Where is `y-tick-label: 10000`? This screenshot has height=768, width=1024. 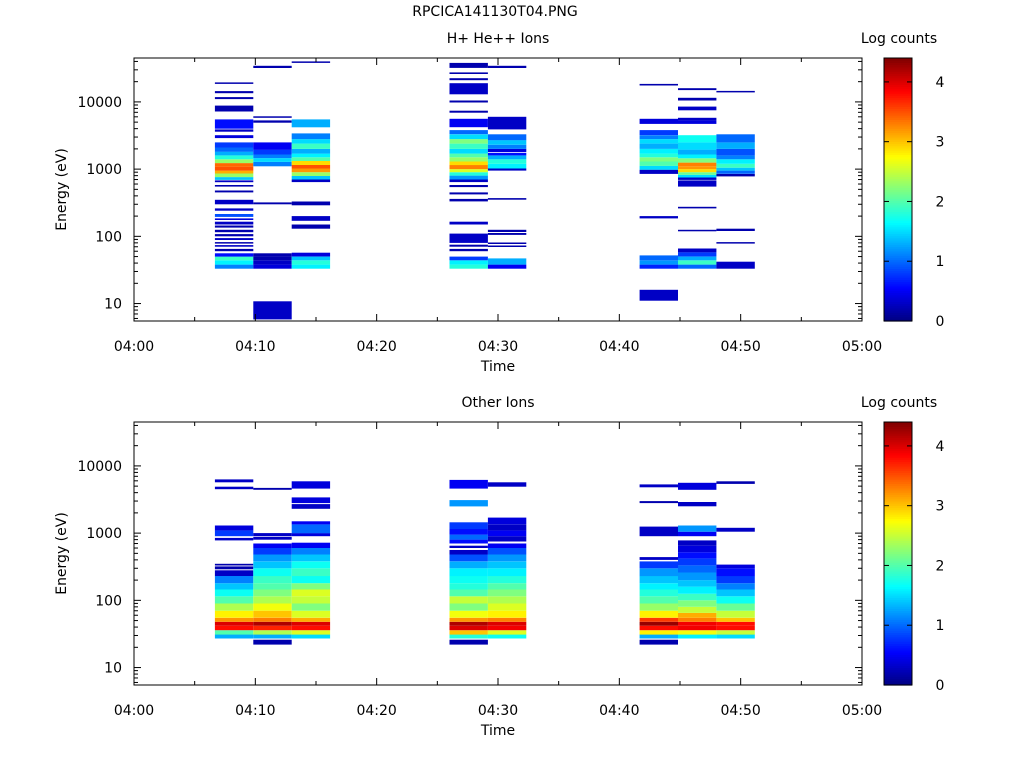 y-tick-label: 10000 is located at coordinates (99, 467).